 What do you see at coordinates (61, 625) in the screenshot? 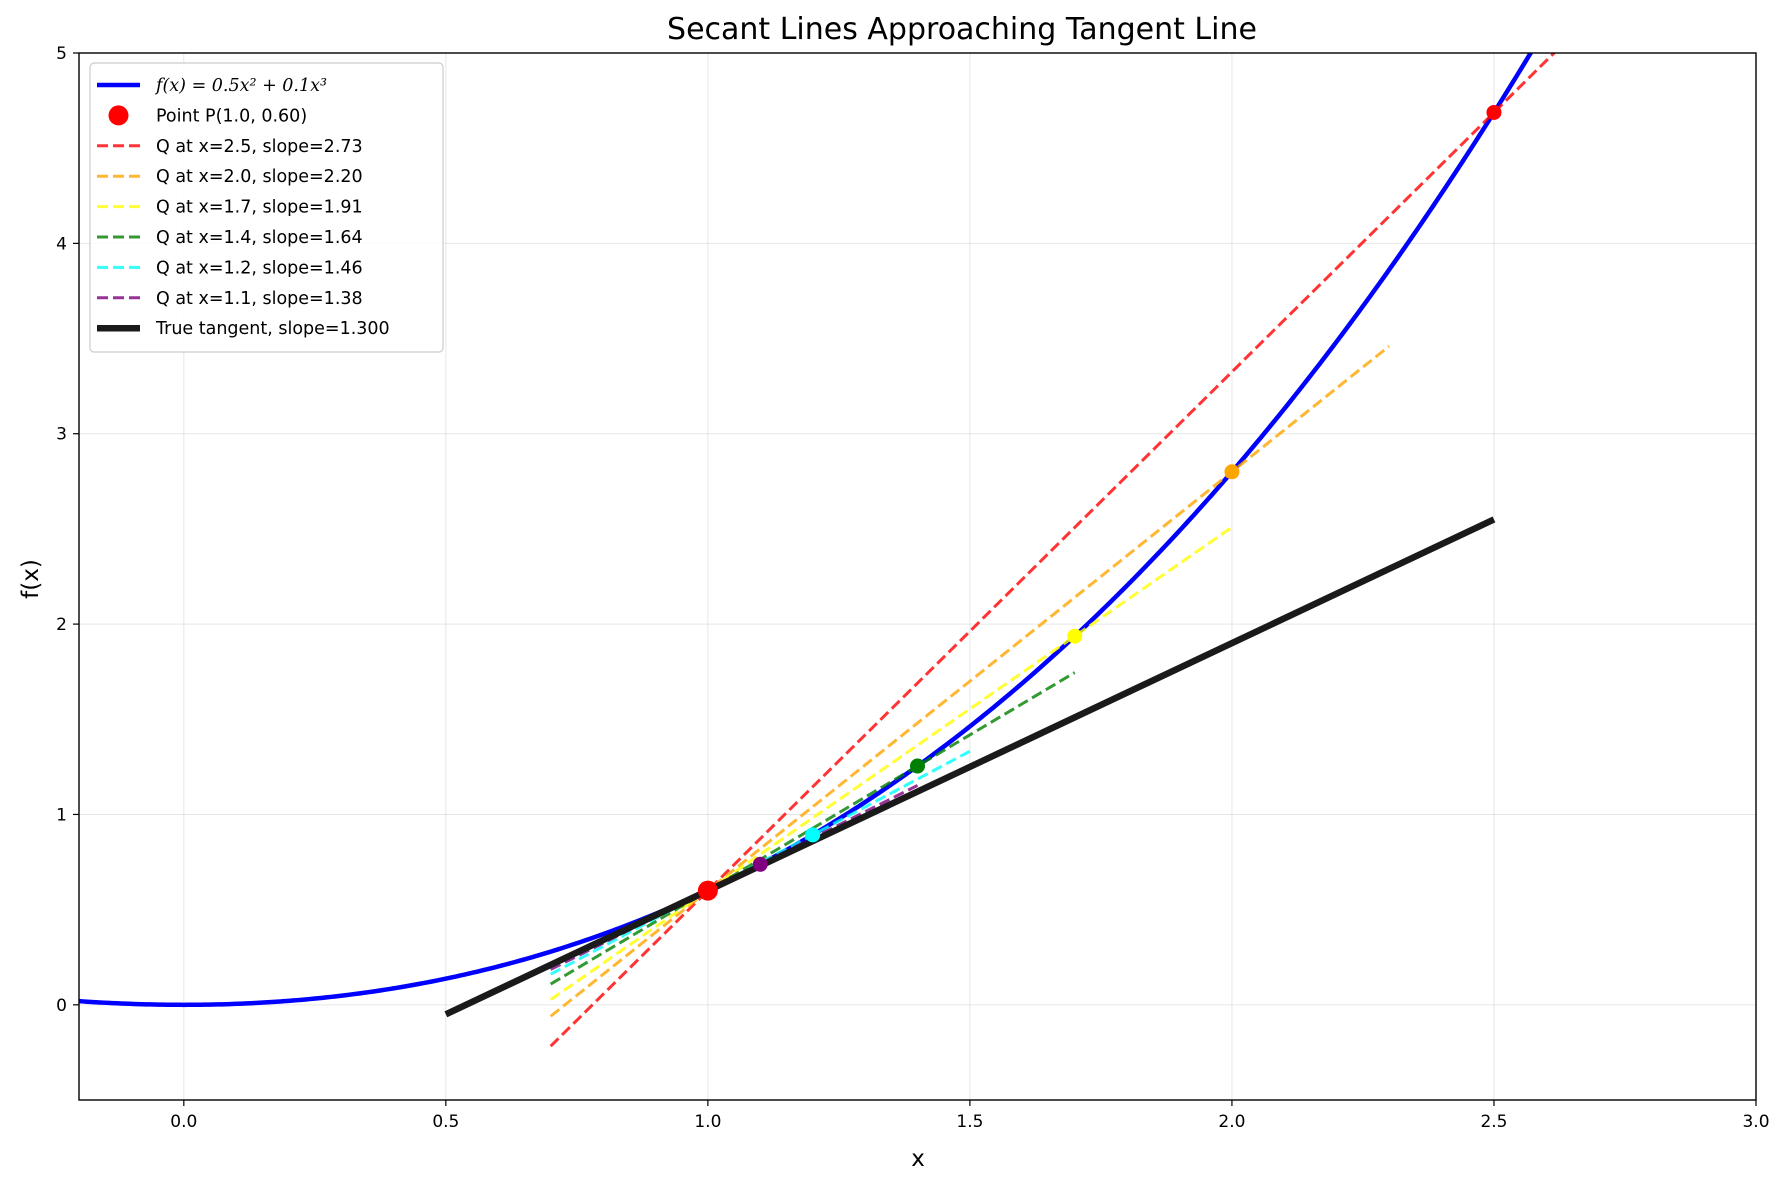
I see `y-tick-label-2: 2` at bounding box center [61, 625].